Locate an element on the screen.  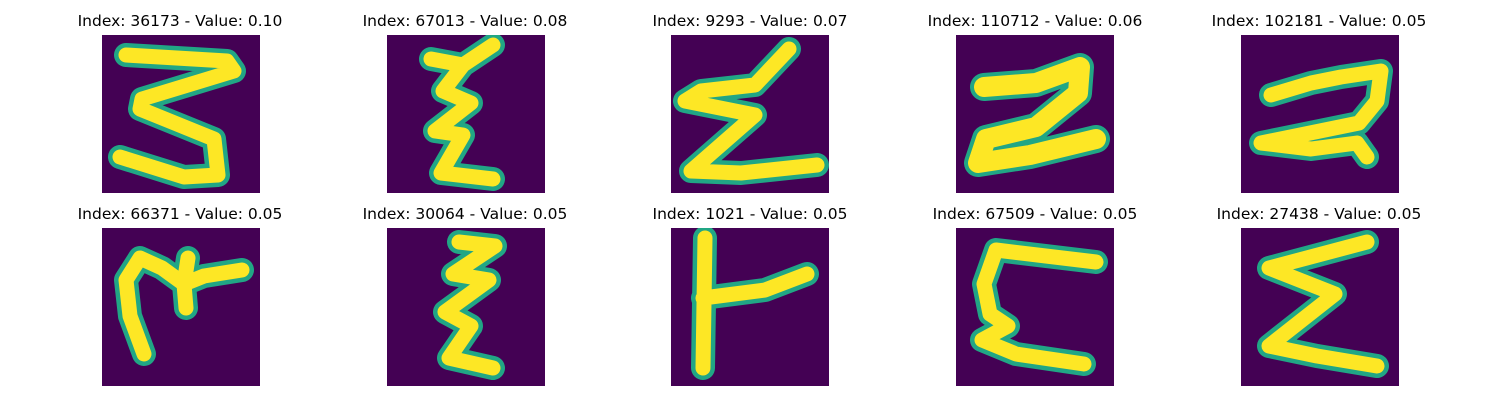
panel-title-8: Index: 1021 - Value: 0.05 is located at coordinates (750, 214).